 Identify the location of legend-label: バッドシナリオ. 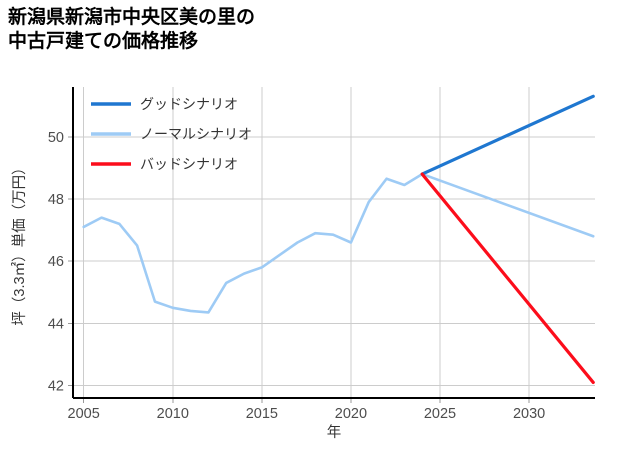
(189, 164).